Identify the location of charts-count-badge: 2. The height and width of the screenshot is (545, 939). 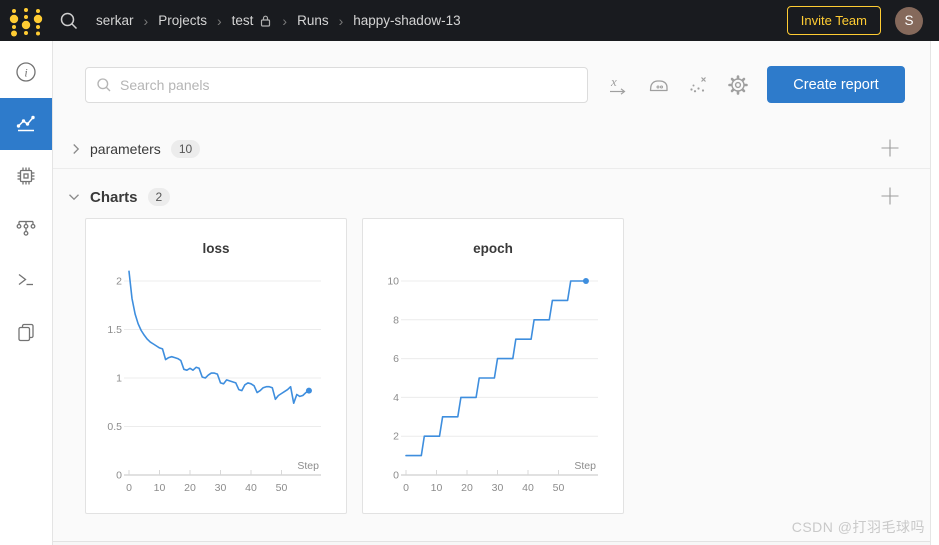
(159, 197).